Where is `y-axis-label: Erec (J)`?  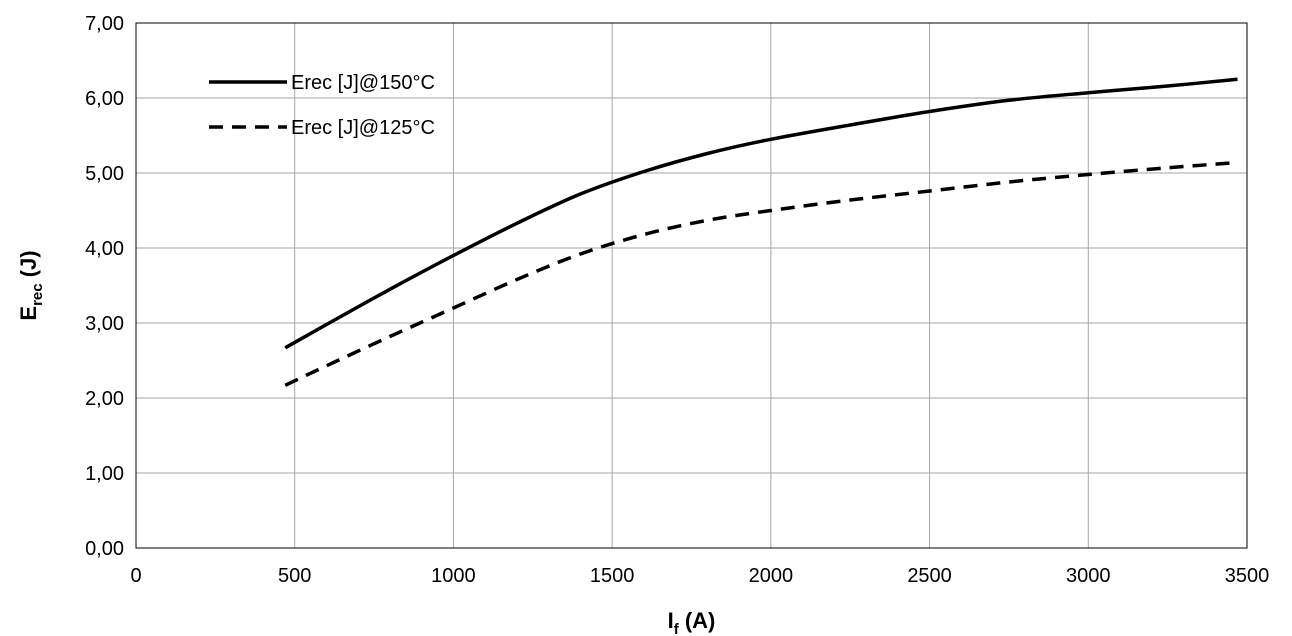
y-axis-label: Erec (J) is located at coordinates (31, 285).